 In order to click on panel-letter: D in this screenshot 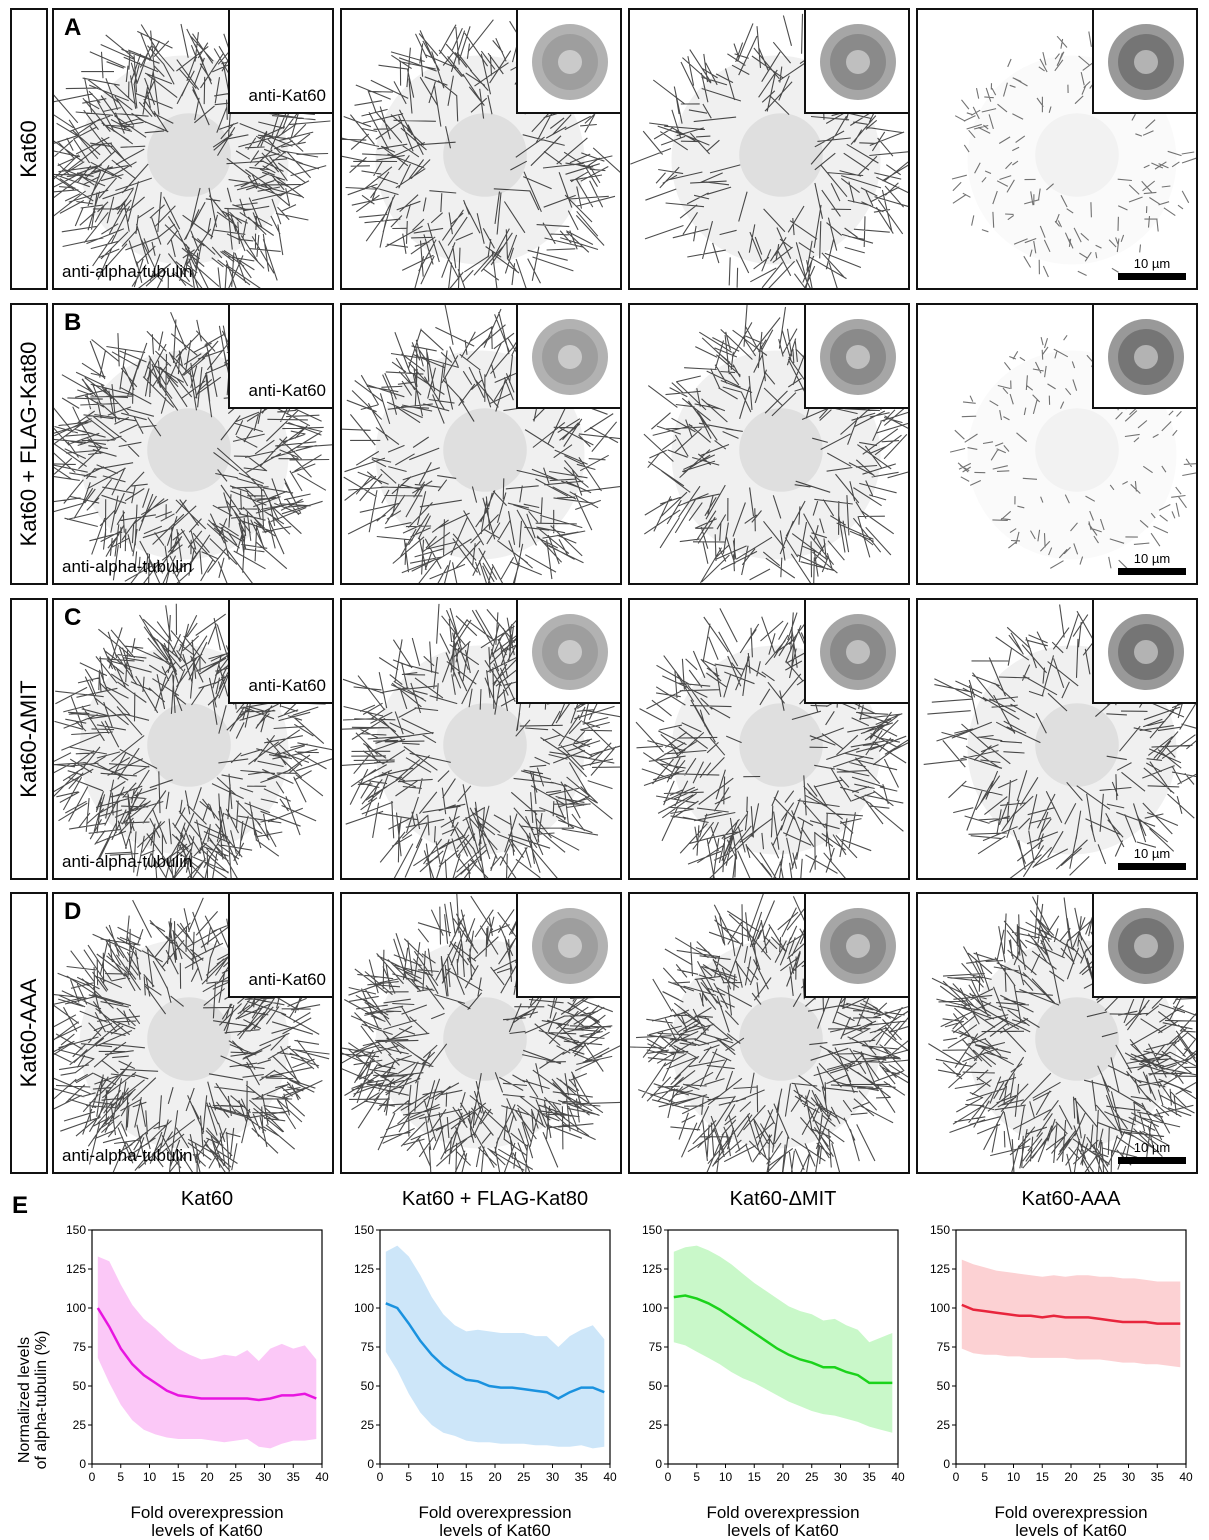, I will do `click(73, 911)`.